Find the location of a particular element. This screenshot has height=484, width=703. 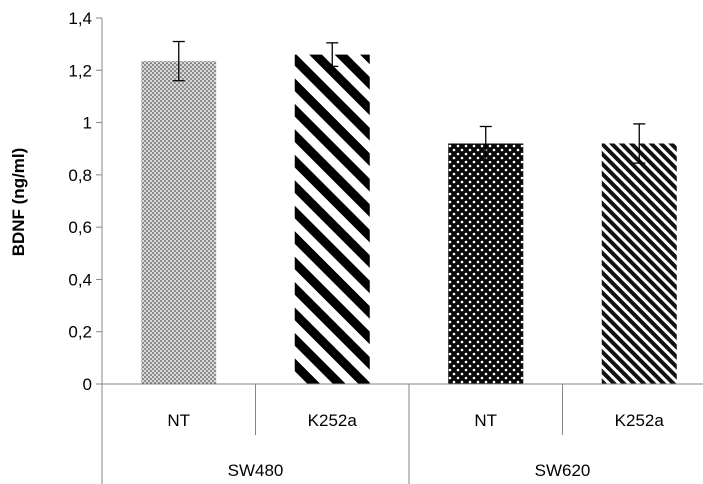

y-tick-label: 1,2 is located at coordinates (80, 70).